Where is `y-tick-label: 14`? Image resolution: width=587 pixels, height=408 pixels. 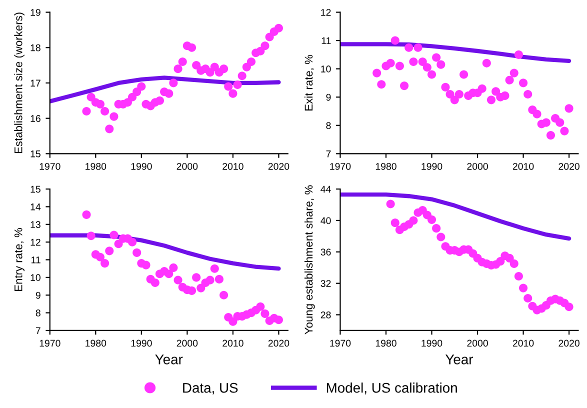 y-tick-label: 14 is located at coordinates (35, 207).